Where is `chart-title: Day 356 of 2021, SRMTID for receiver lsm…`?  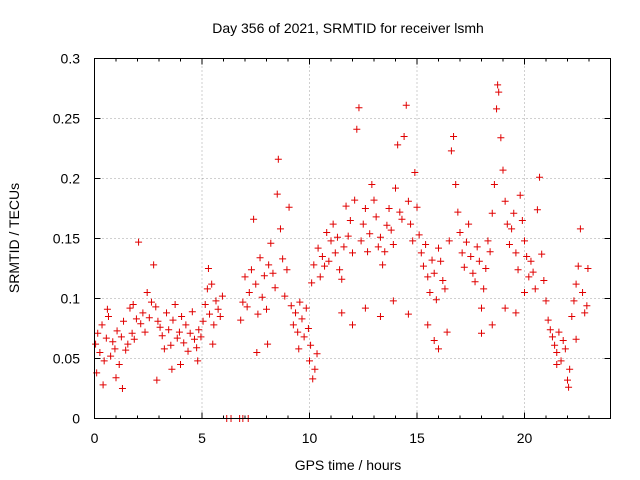
chart-title: Day 356 of 2021, SRMTID for receiver lsm… is located at coordinates (348, 28).